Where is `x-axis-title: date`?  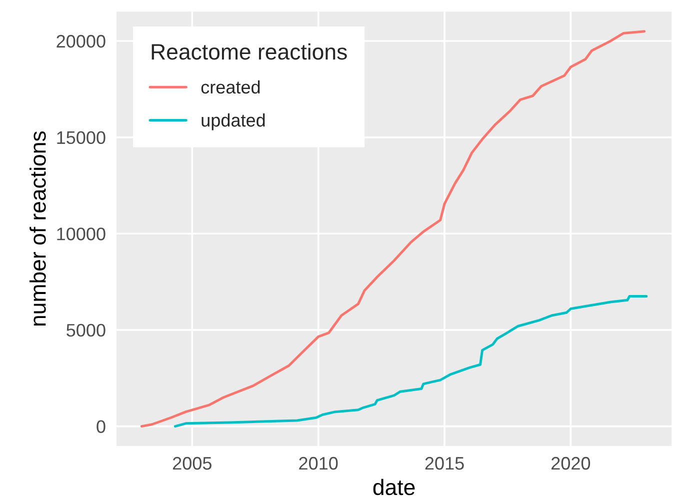
x-axis-title: date is located at coordinates (394, 487).